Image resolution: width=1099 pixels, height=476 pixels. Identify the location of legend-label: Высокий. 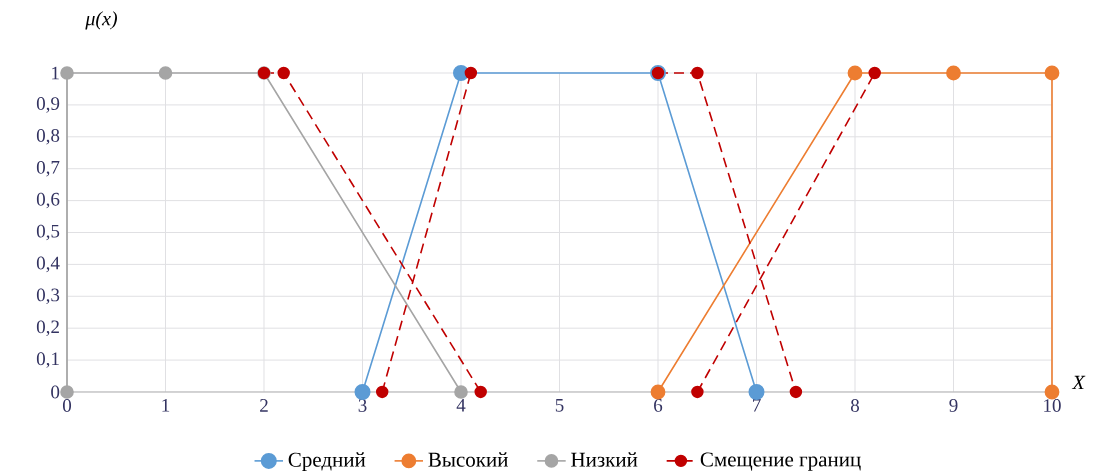
(468, 459).